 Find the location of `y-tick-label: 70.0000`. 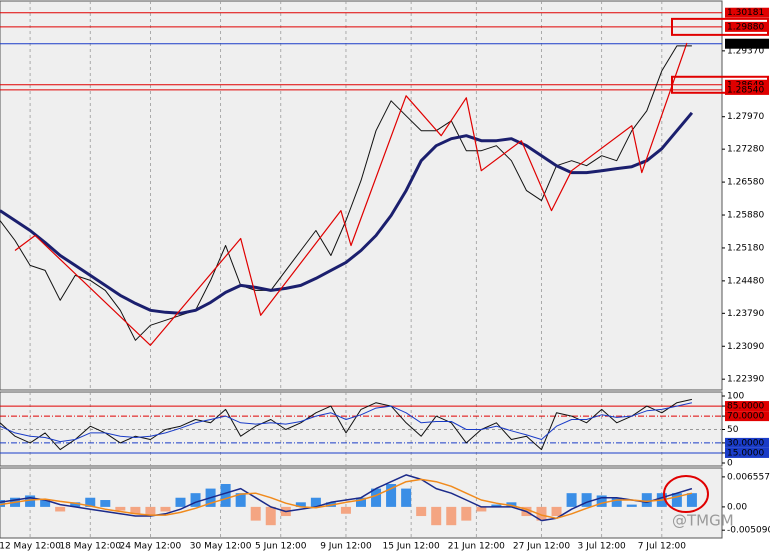

y-tick-label: 70.0000 is located at coordinates (745, 417).